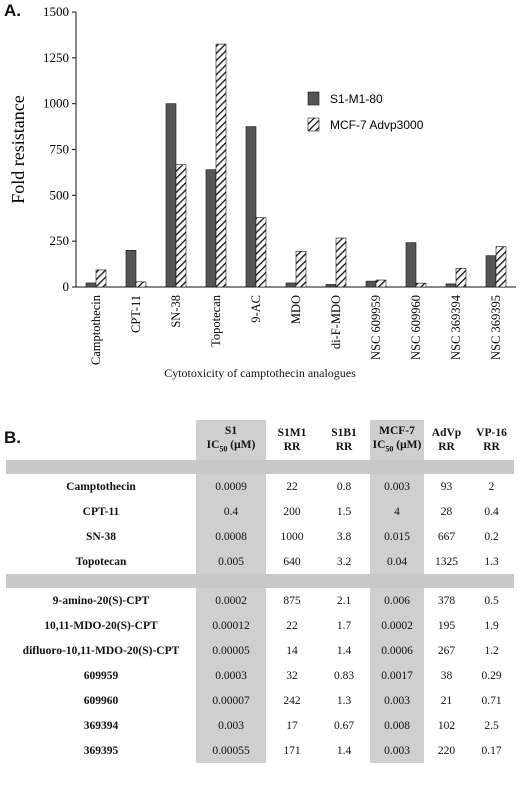 This screenshot has width=520, height=785. Describe the element at coordinates (344, 536) in the screenshot. I see `table-cell: 3.8` at that location.